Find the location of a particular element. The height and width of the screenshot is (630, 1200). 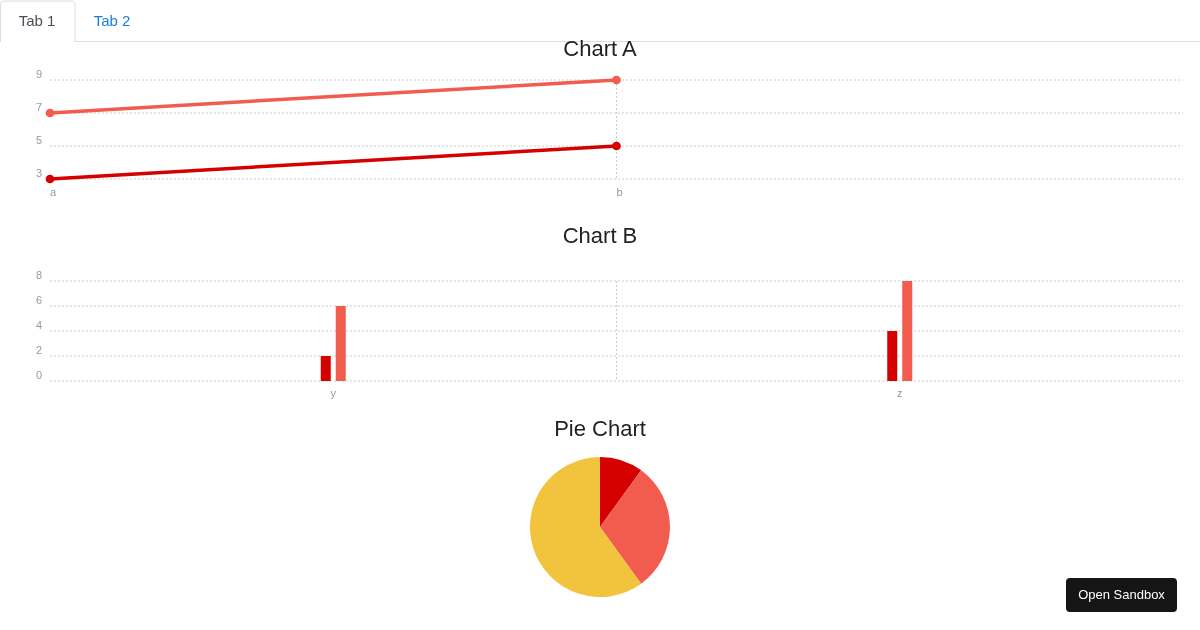

x-tick-label: y is located at coordinates (333, 393).